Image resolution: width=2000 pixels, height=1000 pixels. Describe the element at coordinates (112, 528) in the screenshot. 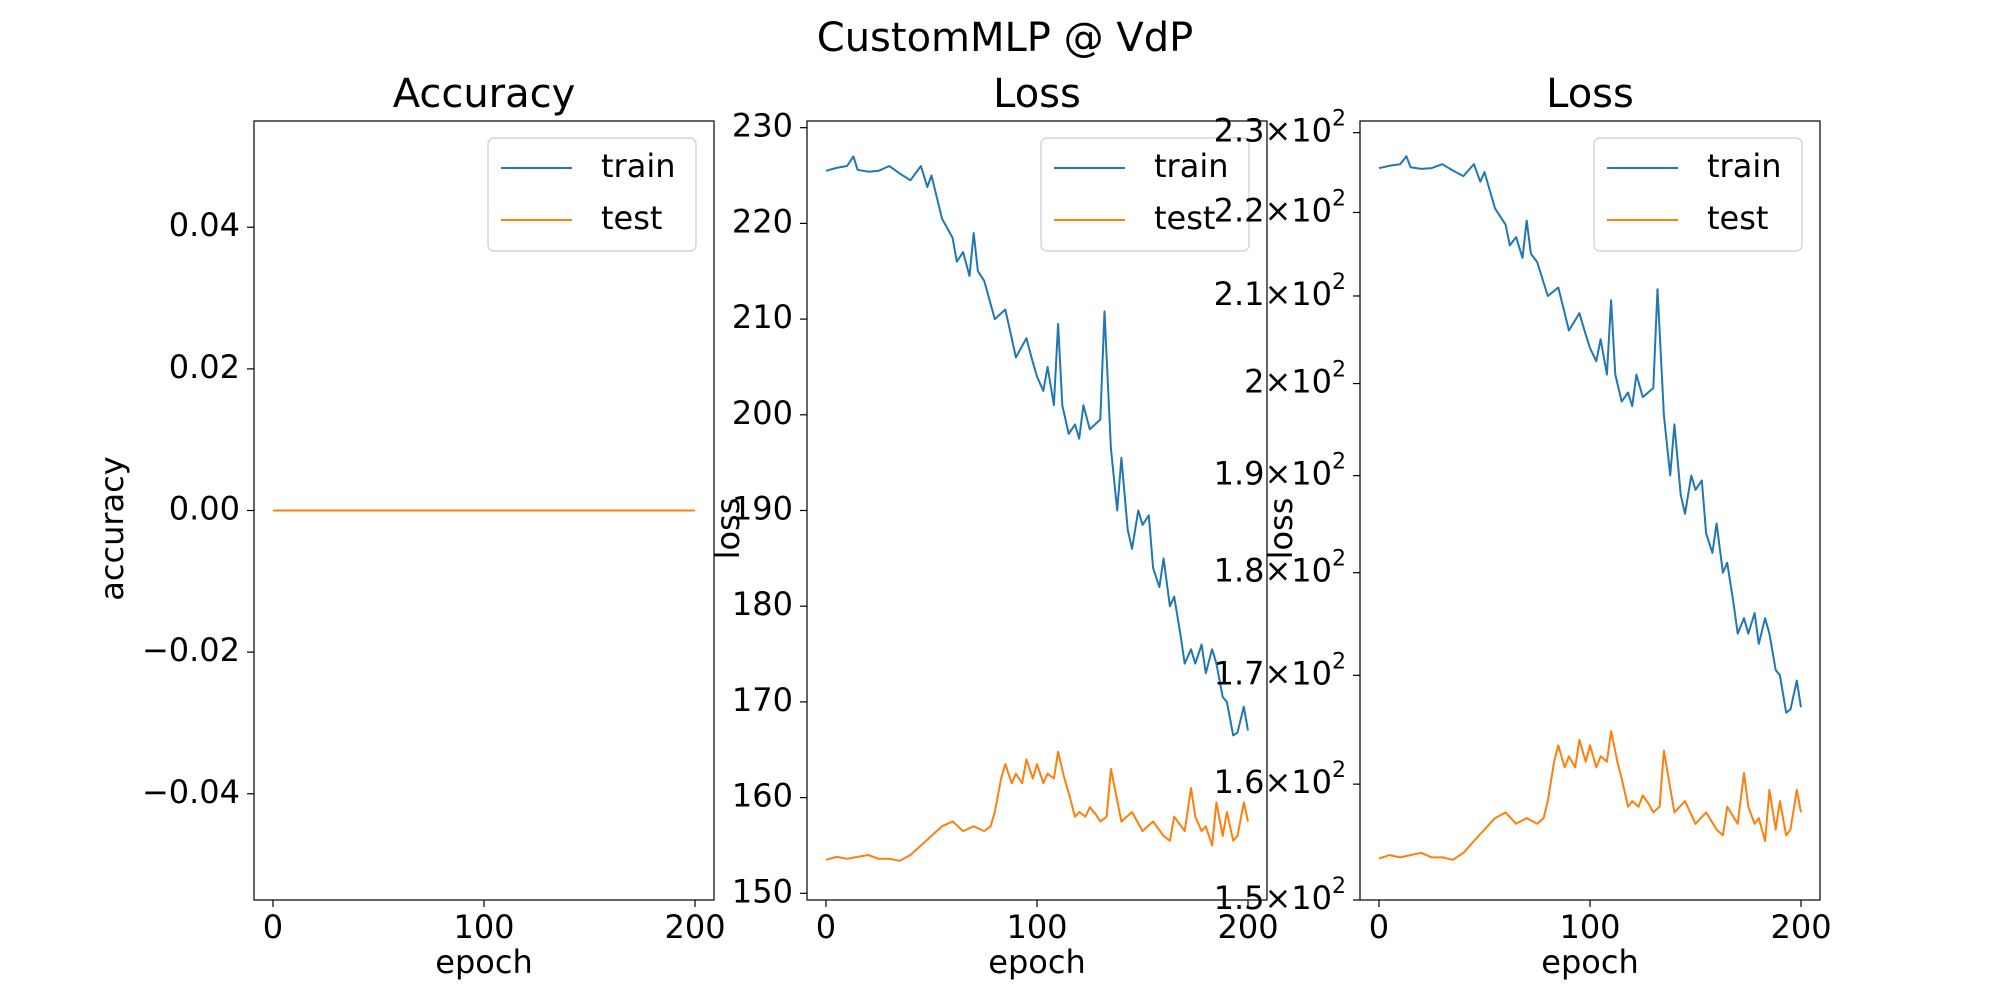

I see `y-axis-label: accuracy` at that location.